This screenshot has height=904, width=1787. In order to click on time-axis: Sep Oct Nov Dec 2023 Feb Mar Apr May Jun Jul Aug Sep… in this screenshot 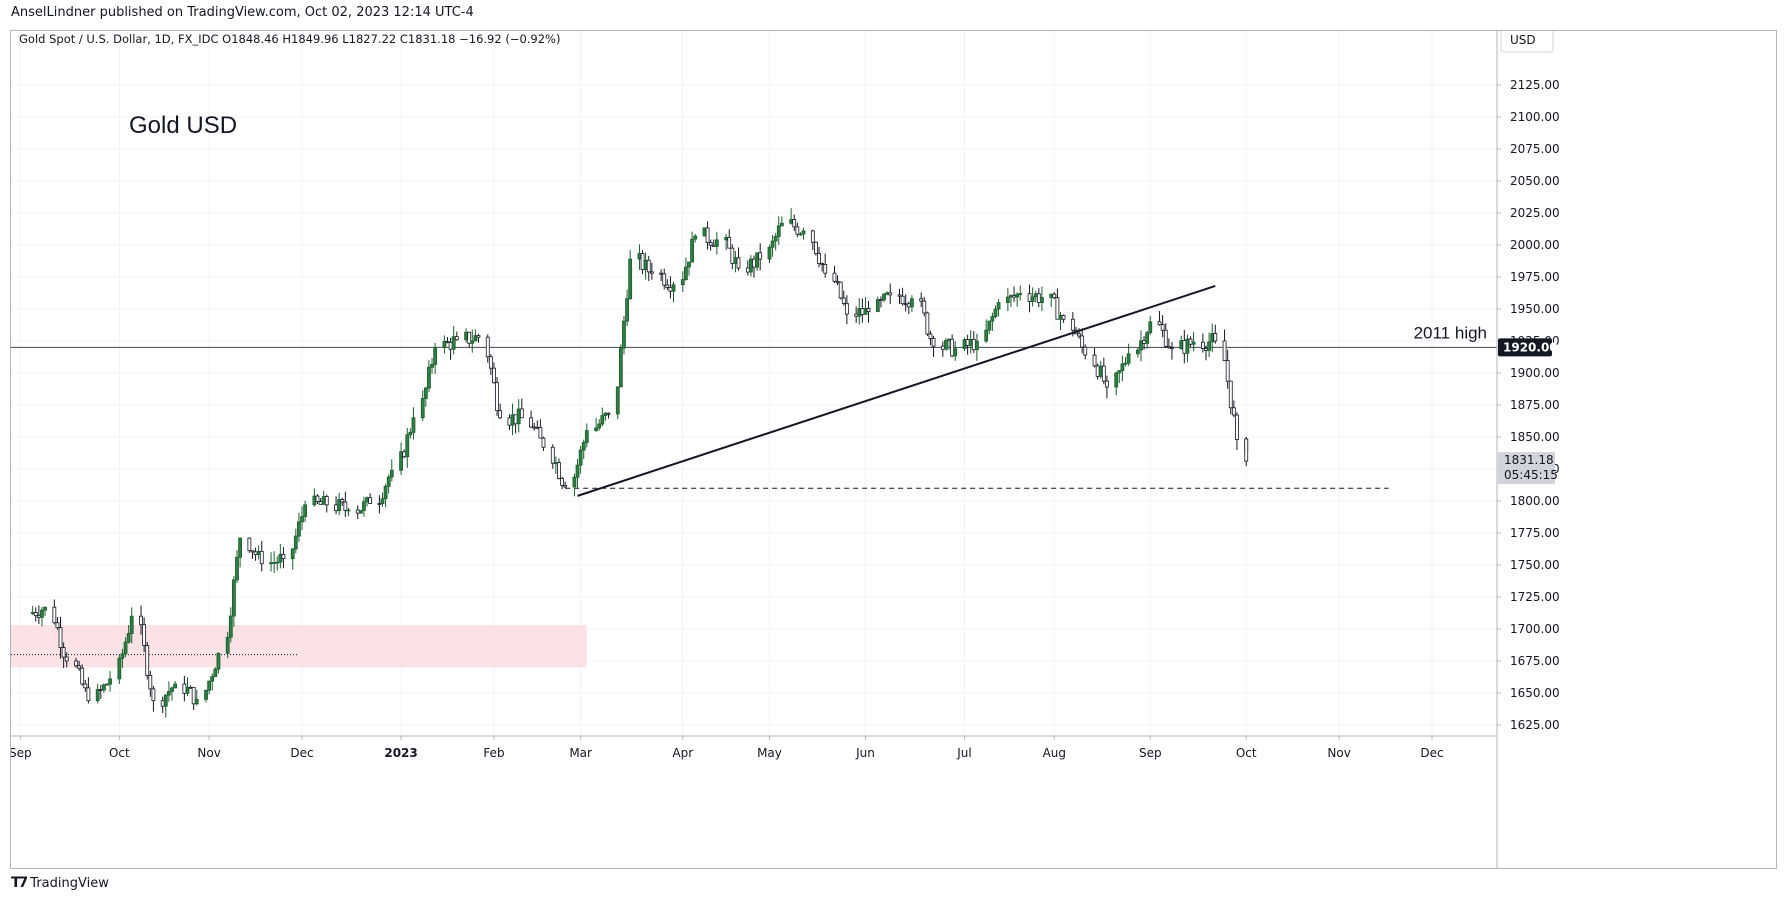, I will do `click(727, 748)`.